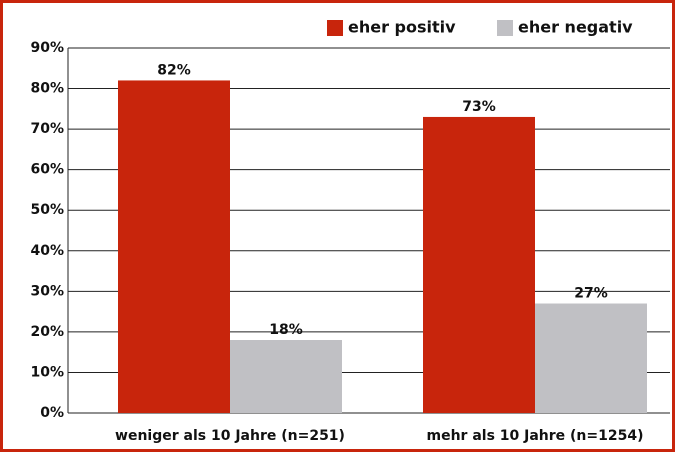 This screenshot has width=675, height=452. What do you see at coordinates (47, 372) in the screenshot?
I see `y-tick-label: 10%` at bounding box center [47, 372].